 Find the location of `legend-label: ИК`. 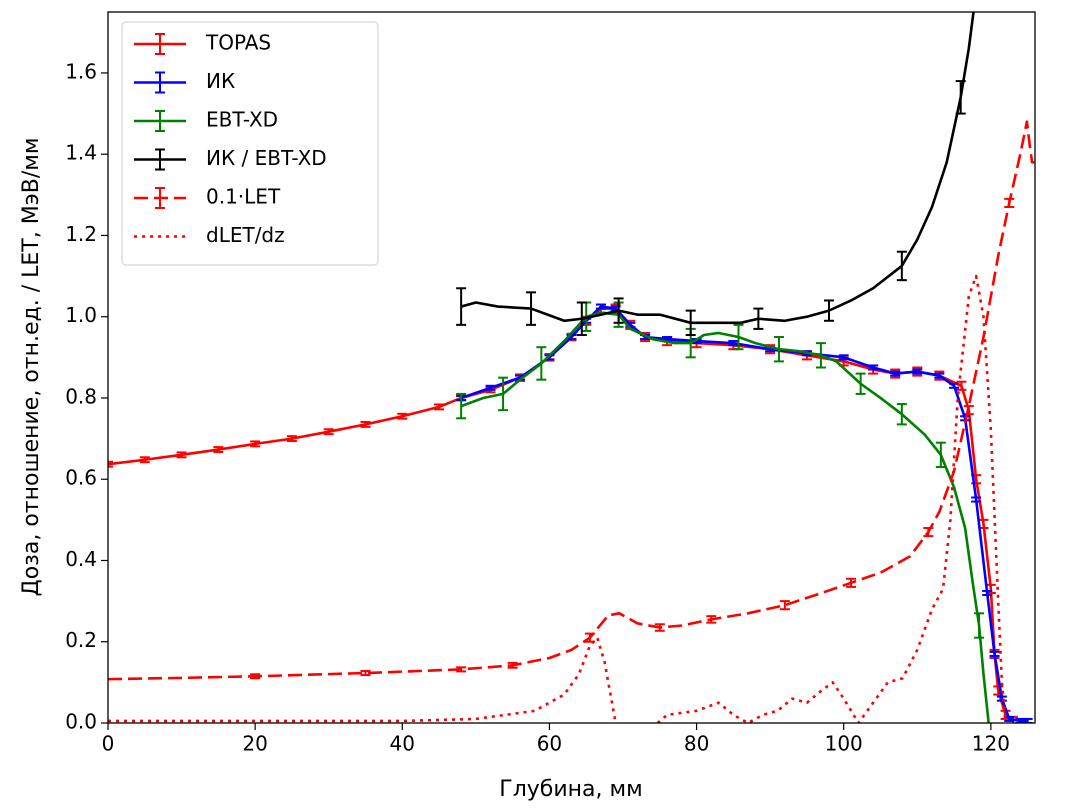

legend-label: ИК is located at coordinates (220, 81).